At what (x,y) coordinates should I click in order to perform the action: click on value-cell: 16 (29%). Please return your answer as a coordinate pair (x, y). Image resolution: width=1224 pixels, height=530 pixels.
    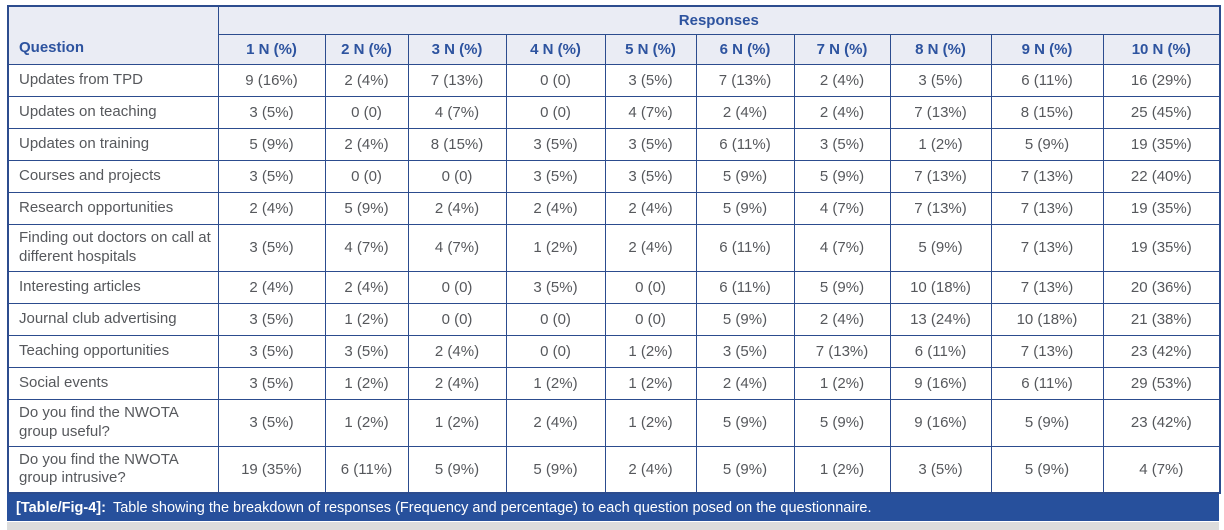
    Looking at the image, I should click on (1161, 80).